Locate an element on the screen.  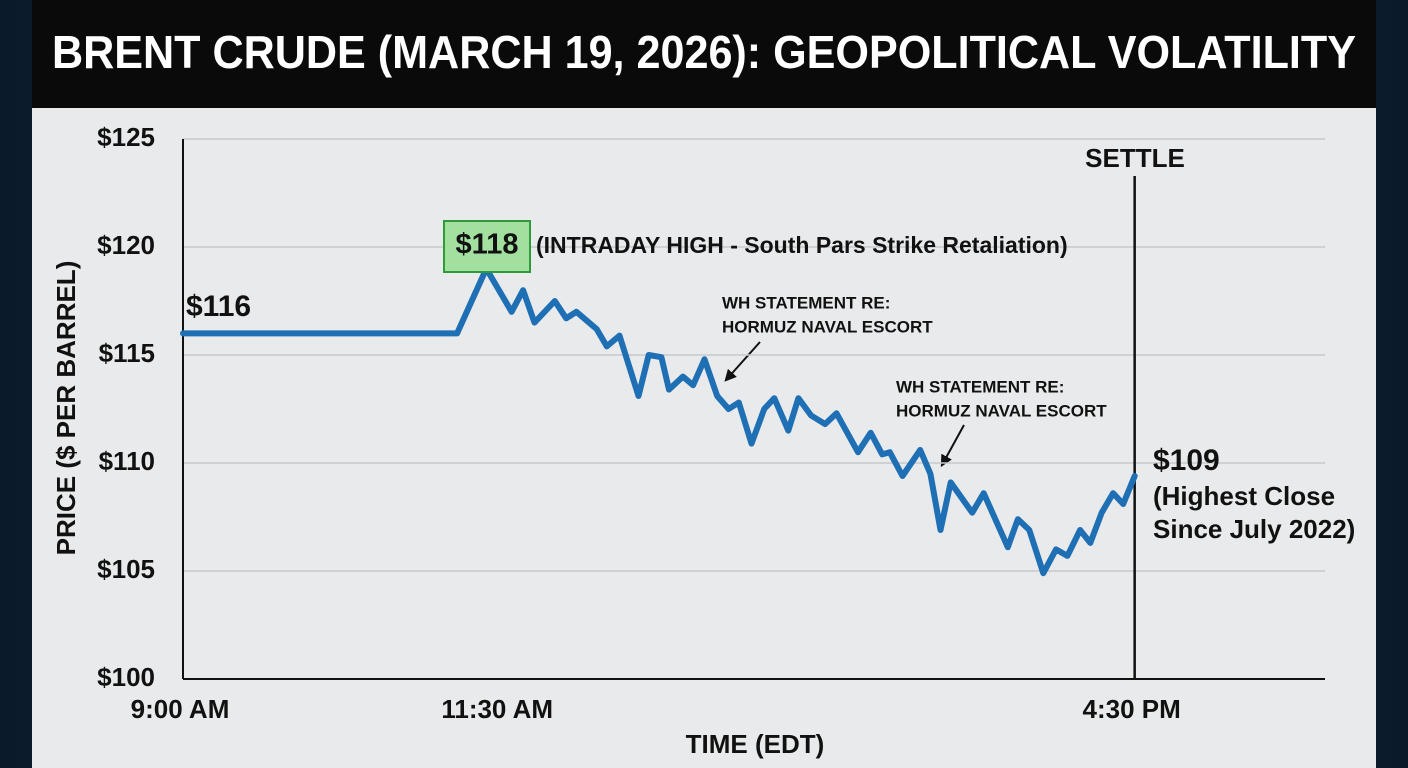
x-tick-label: 9:00 AM is located at coordinates (180, 709).